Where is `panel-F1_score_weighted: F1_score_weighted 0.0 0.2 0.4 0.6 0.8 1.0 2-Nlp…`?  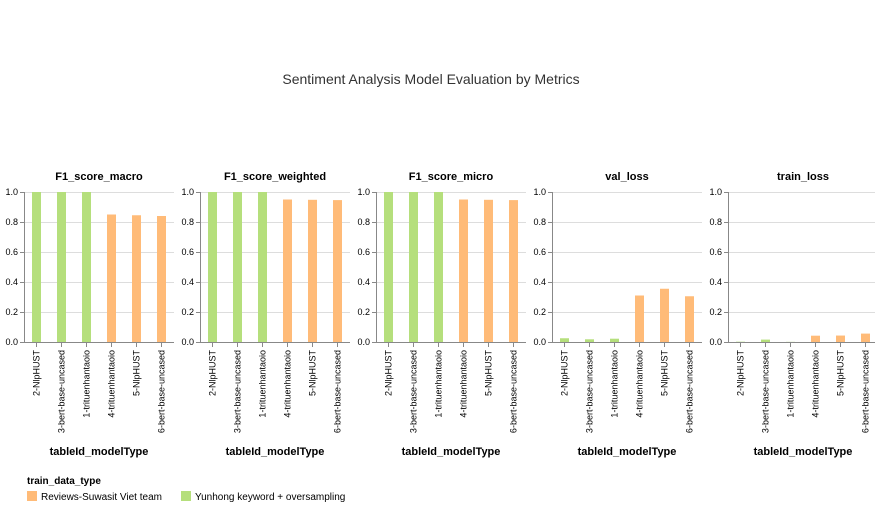
panel-F1_score_weighted: F1_score_weighted 0.0 0.2 0.4 0.6 0.8 1.0 2-Nlp… is located at coordinates (265, 314).